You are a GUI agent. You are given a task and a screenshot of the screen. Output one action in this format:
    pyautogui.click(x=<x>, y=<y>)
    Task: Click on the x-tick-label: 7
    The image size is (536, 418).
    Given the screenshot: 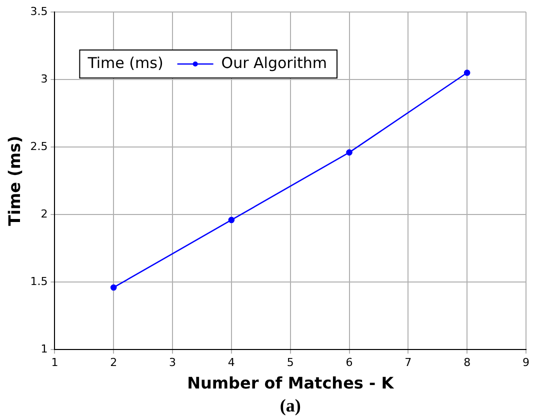 What is the action you would take?
    pyautogui.click(x=408, y=363)
    